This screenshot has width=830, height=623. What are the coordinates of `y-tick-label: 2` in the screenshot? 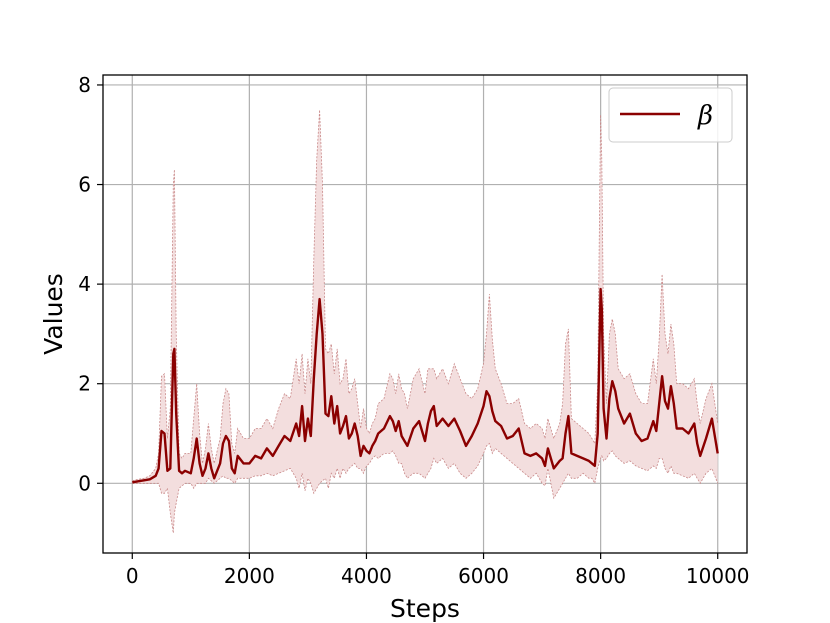 It's located at (84, 384).